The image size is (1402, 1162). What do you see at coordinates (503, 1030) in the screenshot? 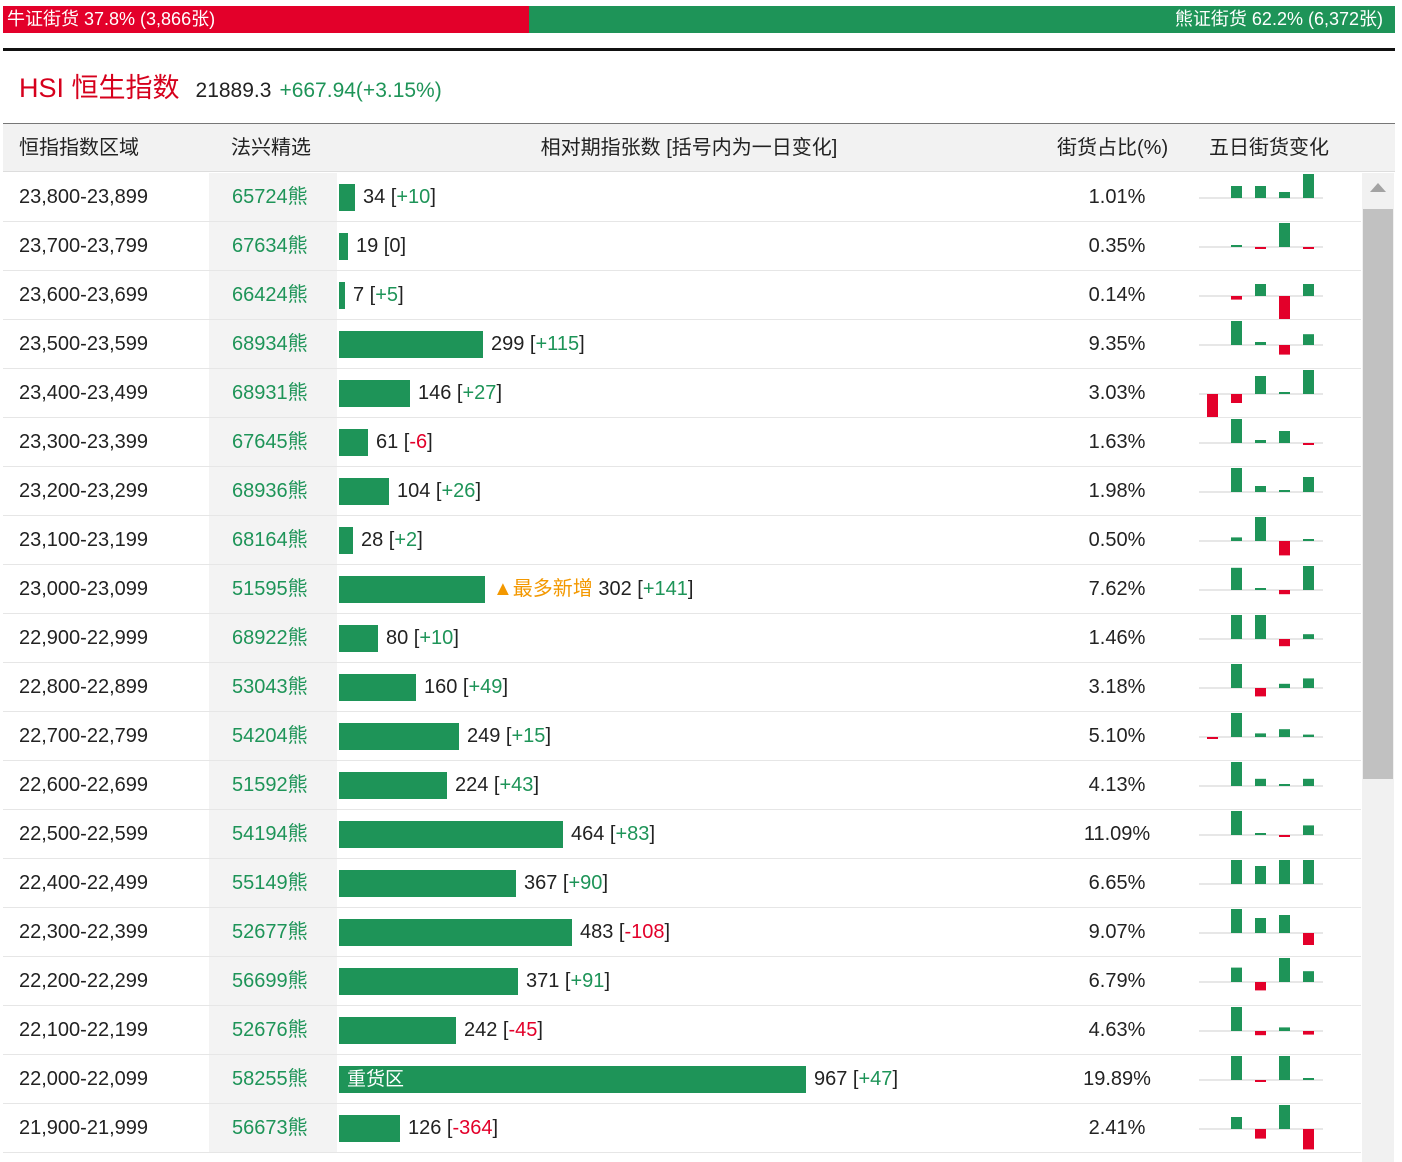
I see `count-label: 242 [-45]` at bounding box center [503, 1030].